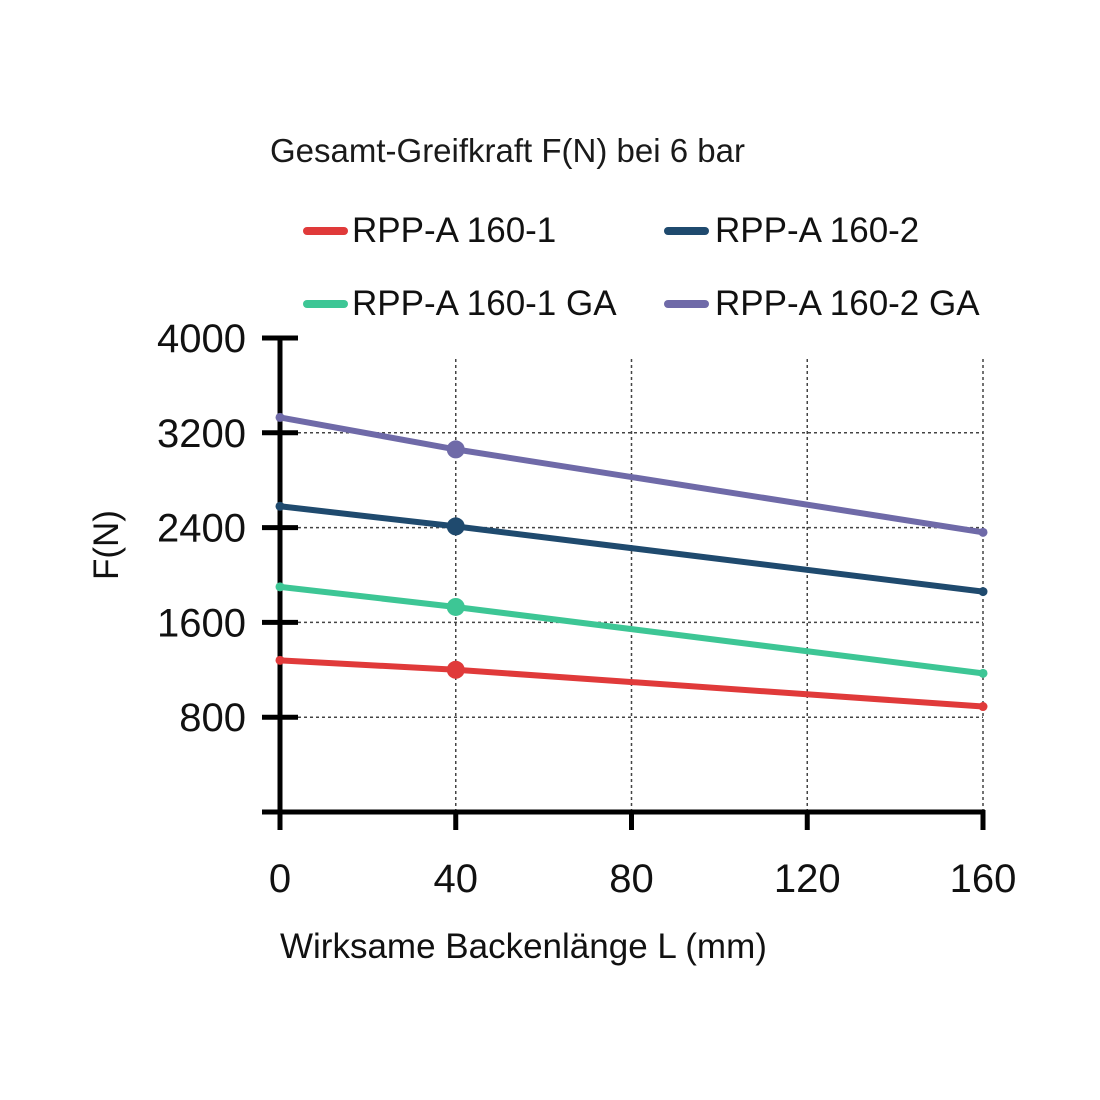 The height and width of the screenshot is (1100, 1100). Describe the element at coordinates (847, 303) in the screenshot. I see `legend-label-4: RPP-A 160-2 GA` at that location.